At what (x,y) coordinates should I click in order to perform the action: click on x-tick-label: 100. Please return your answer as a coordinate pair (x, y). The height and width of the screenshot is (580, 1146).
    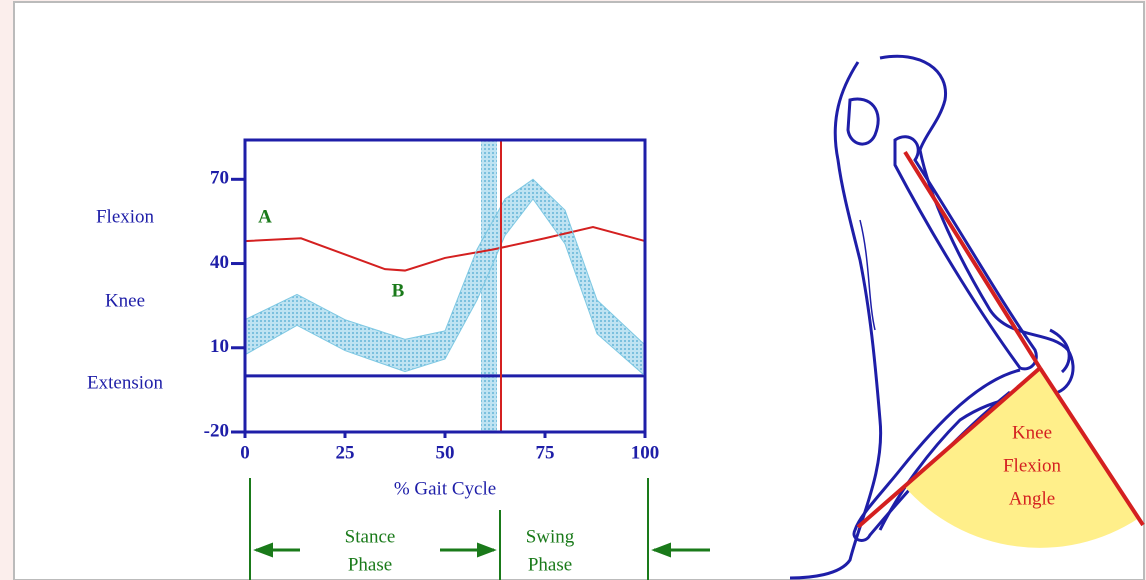
    Looking at the image, I should click on (645, 452).